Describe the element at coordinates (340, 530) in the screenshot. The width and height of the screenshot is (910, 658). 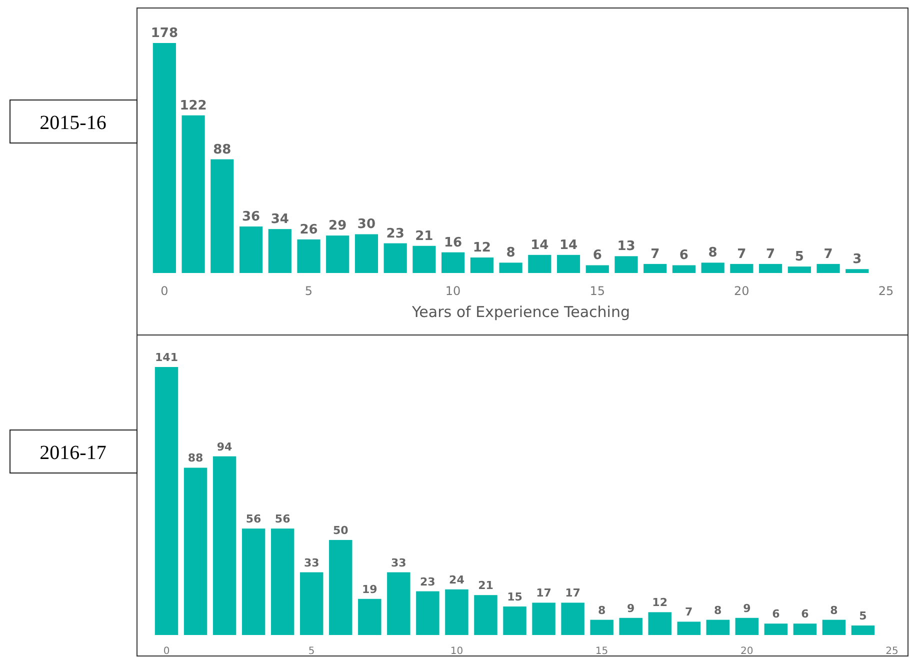
I see `data-label: 50` at that location.